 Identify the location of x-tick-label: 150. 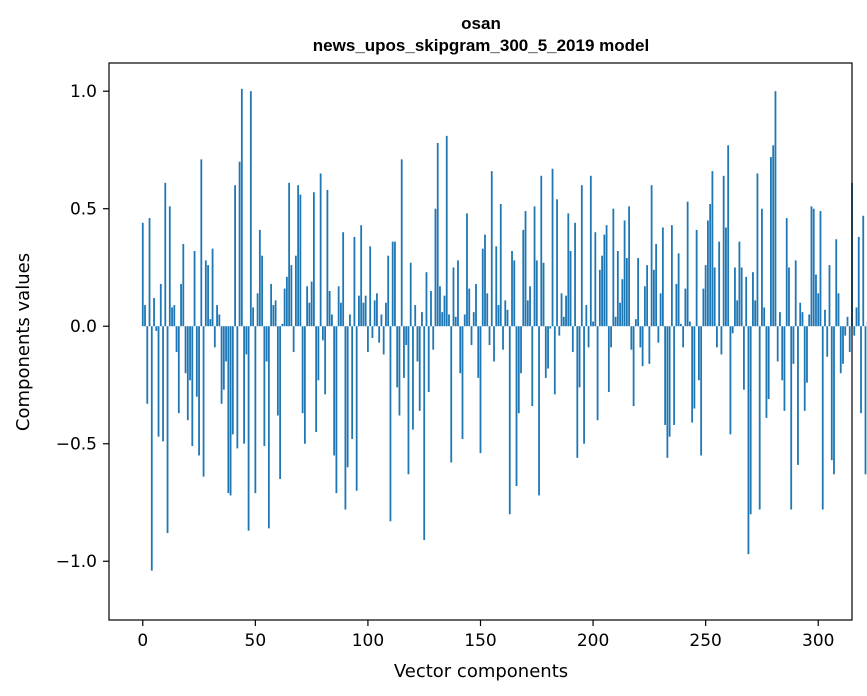
(480, 641).